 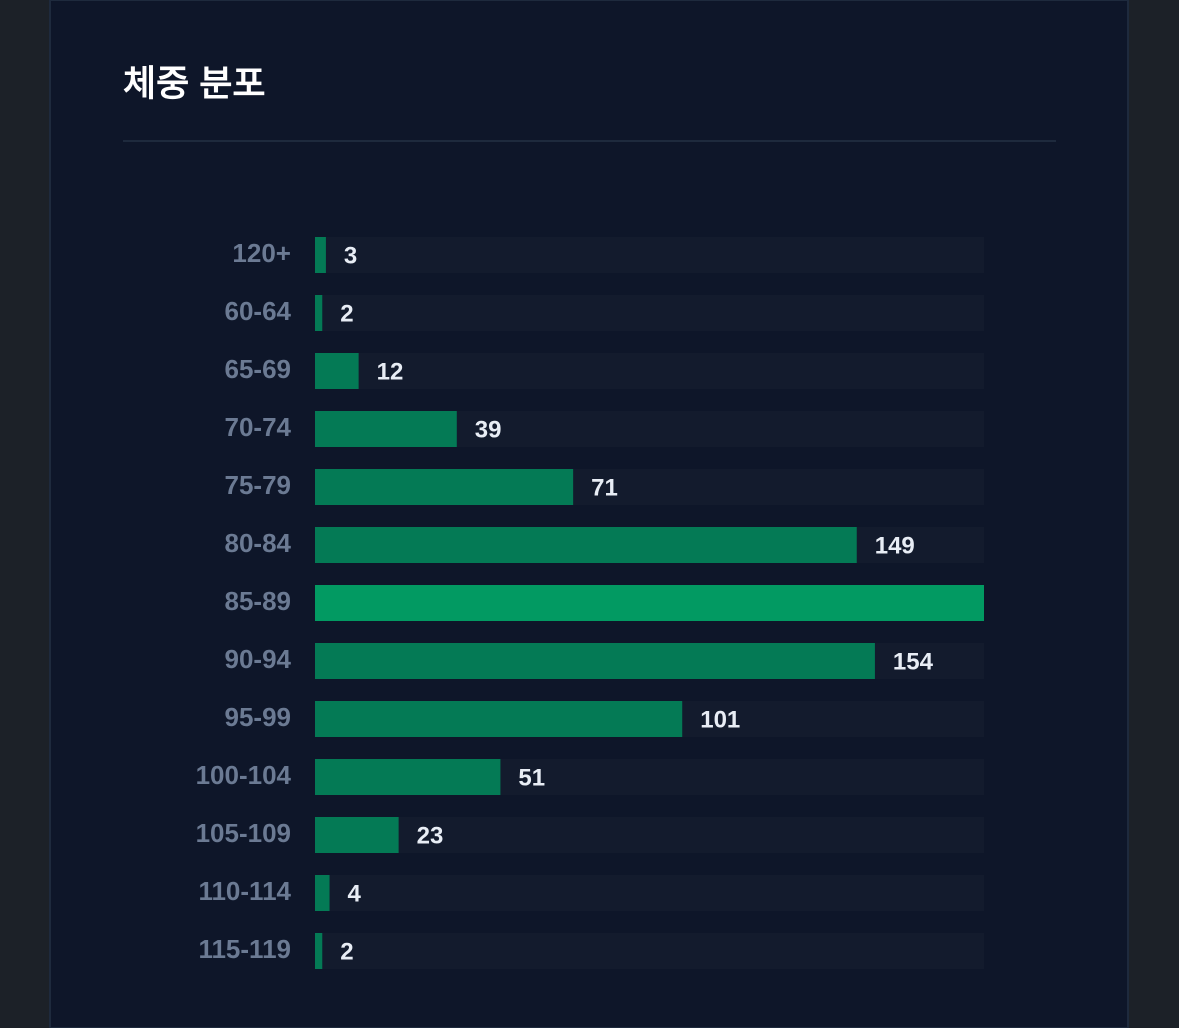 What do you see at coordinates (258, 717) in the screenshot?
I see `category-label: 95-99` at bounding box center [258, 717].